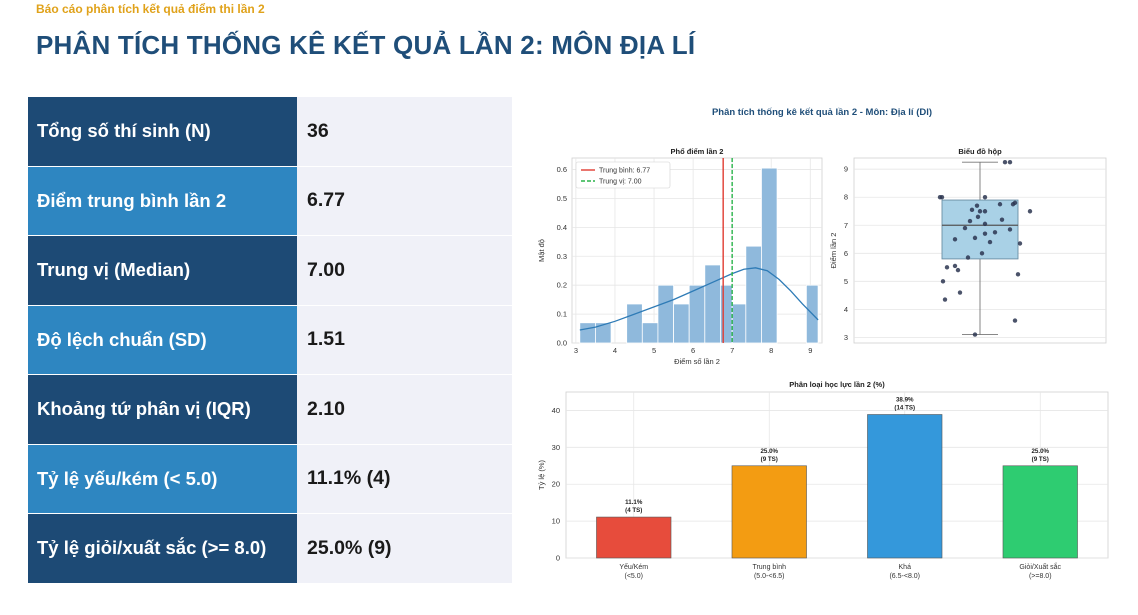  I want to click on stat-row: Độ lệch chuẩn (SD) 1.51, so click(270, 340).